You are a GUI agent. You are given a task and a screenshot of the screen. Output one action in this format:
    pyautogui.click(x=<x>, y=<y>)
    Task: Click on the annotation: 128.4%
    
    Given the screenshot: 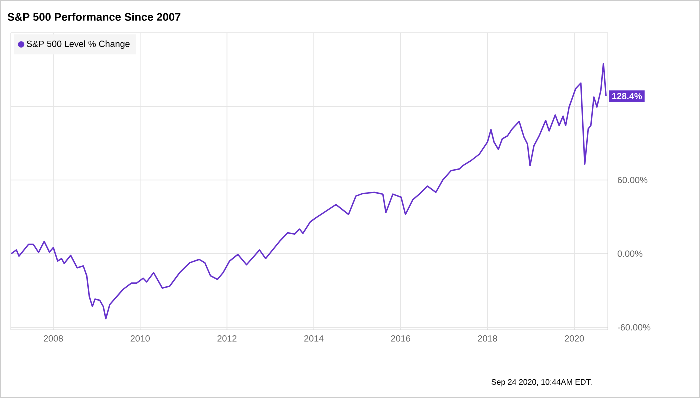 What is the action you would take?
    pyautogui.click(x=627, y=96)
    